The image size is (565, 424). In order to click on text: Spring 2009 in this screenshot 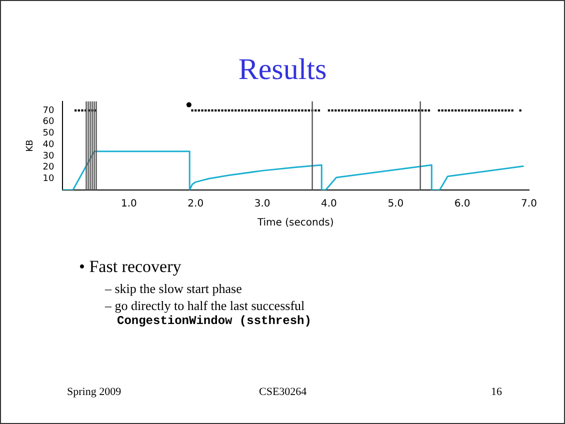, I will do `click(94, 392)`.